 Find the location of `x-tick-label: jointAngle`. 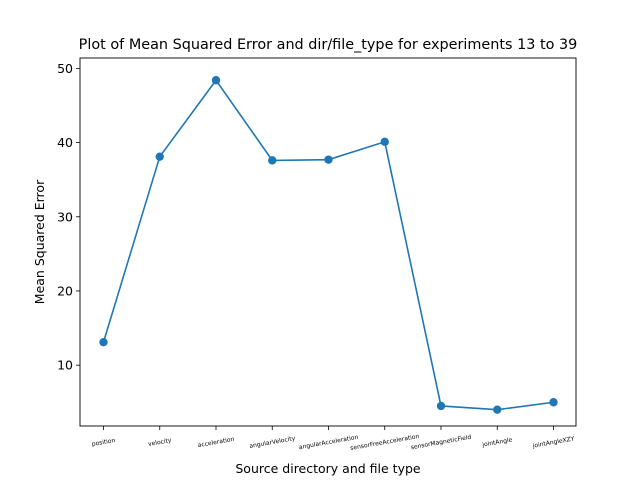

x-tick-label: jointAngle is located at coordinates (497, 442).